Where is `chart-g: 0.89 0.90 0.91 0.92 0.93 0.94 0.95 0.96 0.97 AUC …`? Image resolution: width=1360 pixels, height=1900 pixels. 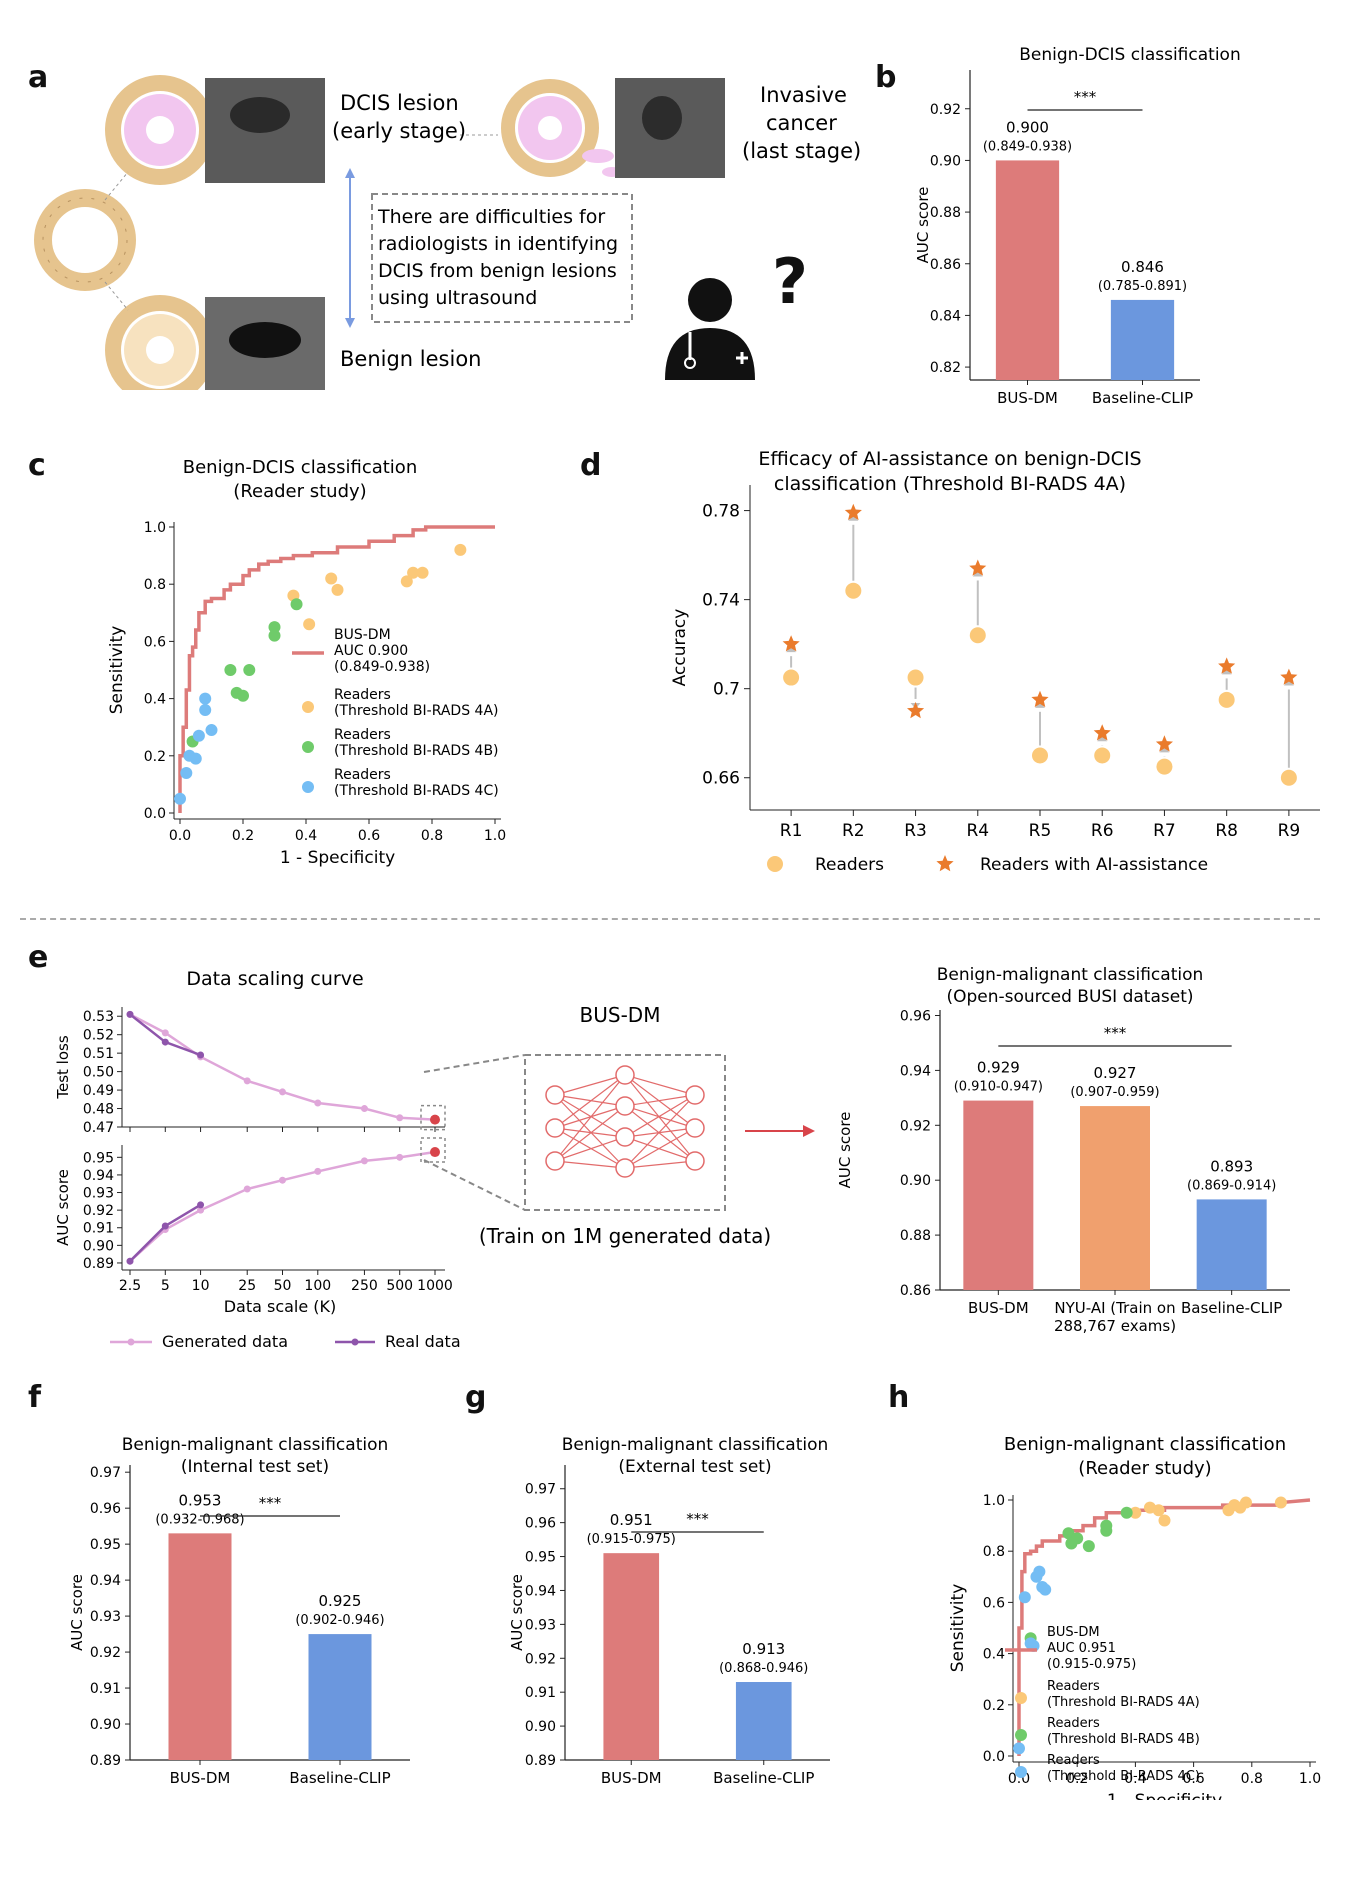 chart-g: 0.89 0.90 0.91 0.92 0.93 0.94 0.95 0.96 0.97 AUC … is located at coordinates (669, 1611).